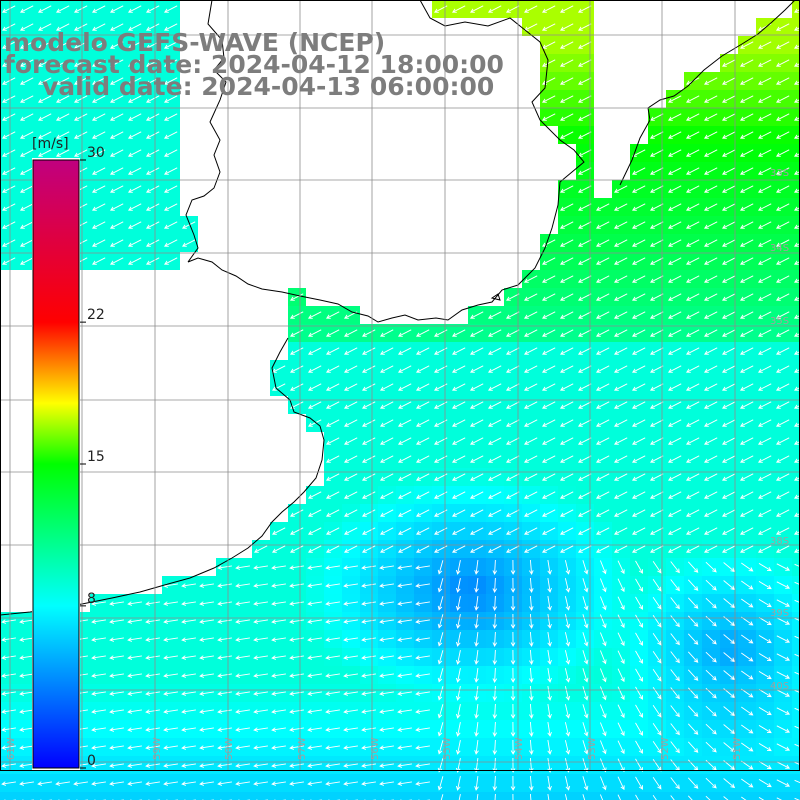 The image size is (800, 800). I want to click on latitude-label: 33S, so click(779, 173).